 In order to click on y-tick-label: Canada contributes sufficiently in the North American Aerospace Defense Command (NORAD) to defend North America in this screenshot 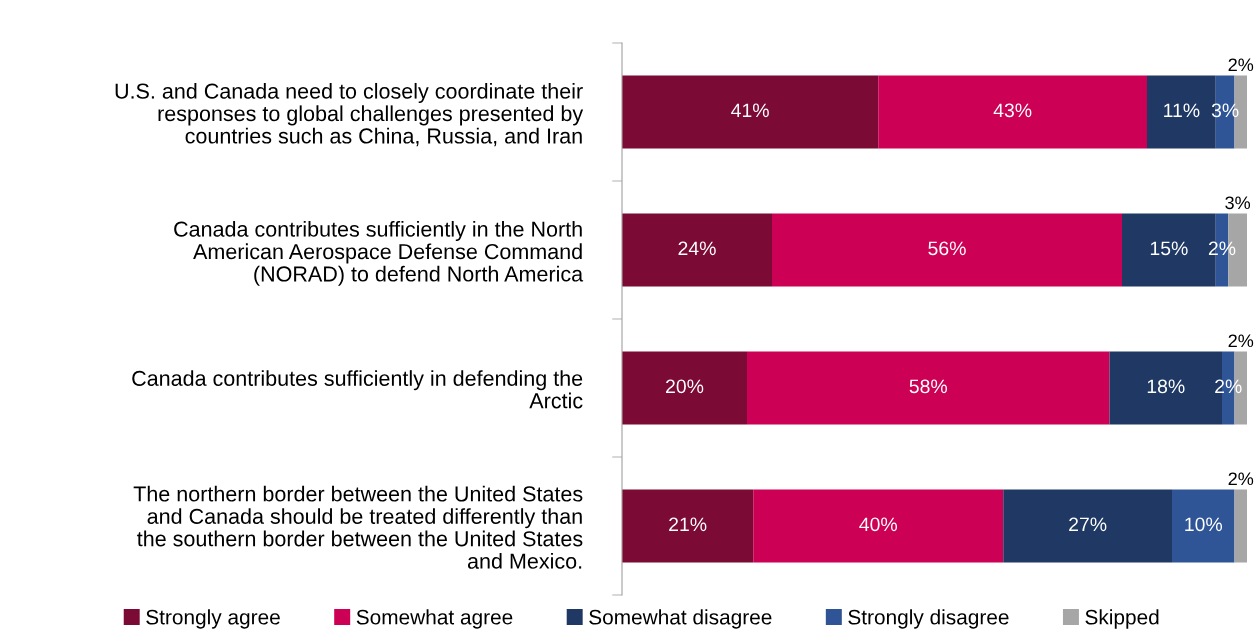, I will do `click(379, 253)`.